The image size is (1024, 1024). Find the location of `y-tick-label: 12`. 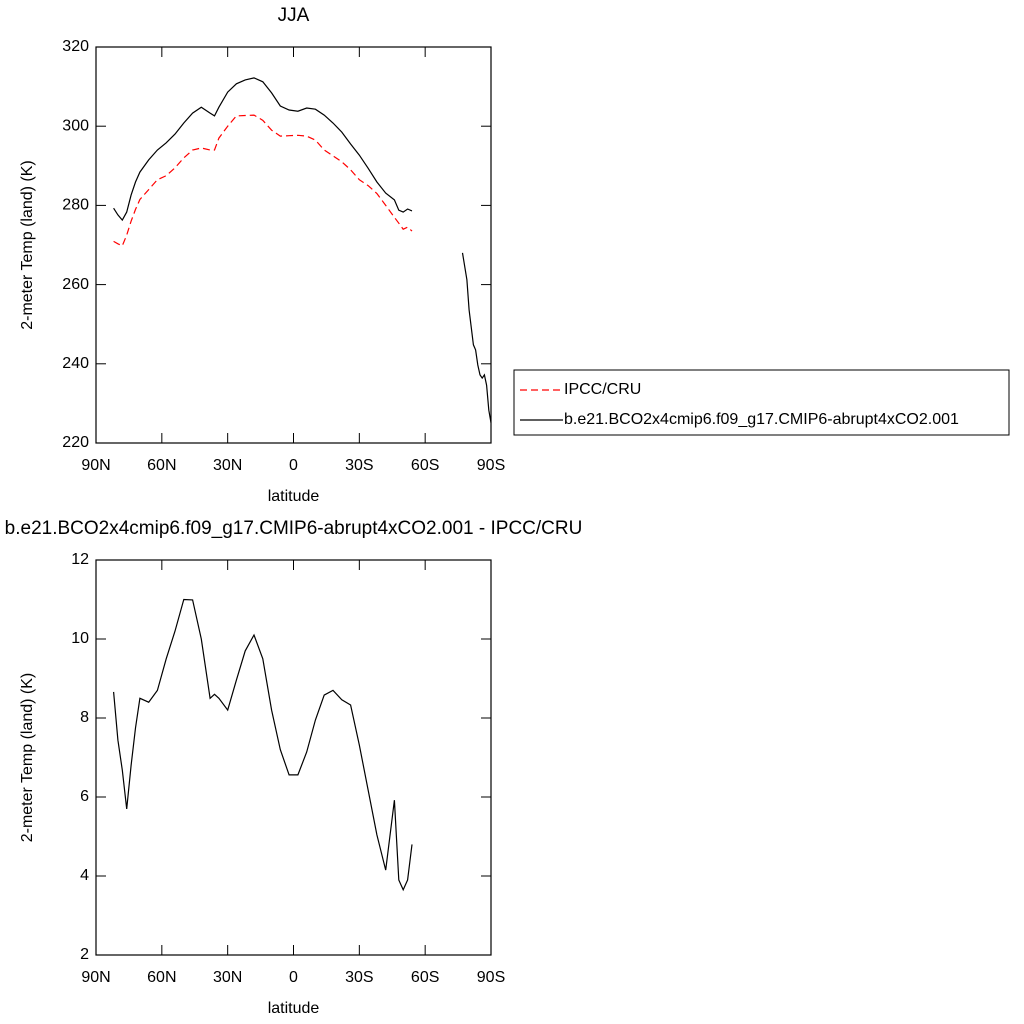

y-tick-label: 12 is located at coordinates (80, 559).